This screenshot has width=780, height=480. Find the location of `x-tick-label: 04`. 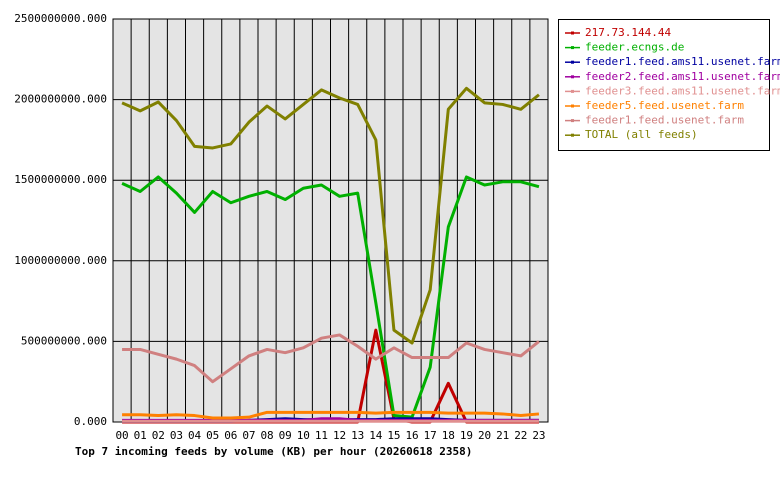

x-tick-label: 04 is located at coordinates (195, 435).